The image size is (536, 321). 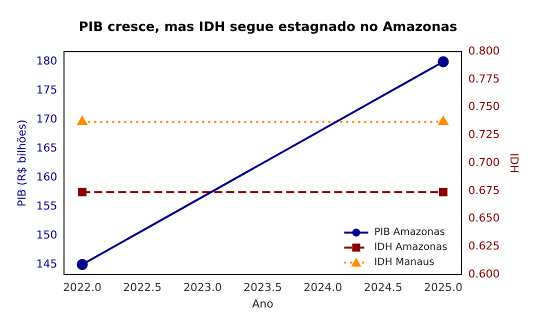 I want to click on y2-tick-label: 0.750, so click(x=484, y=107).